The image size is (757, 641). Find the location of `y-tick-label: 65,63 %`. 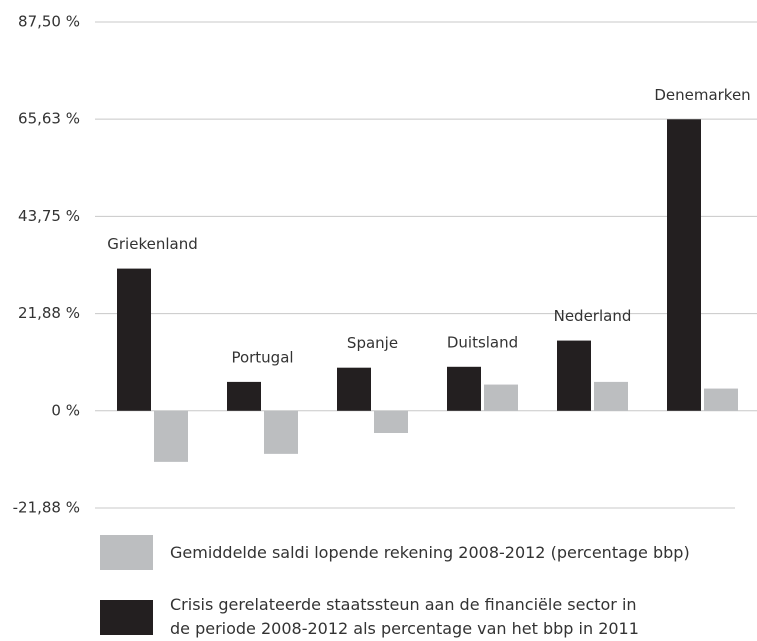

y-tick-label: 65,63 % is located at coordinates (49, 119).